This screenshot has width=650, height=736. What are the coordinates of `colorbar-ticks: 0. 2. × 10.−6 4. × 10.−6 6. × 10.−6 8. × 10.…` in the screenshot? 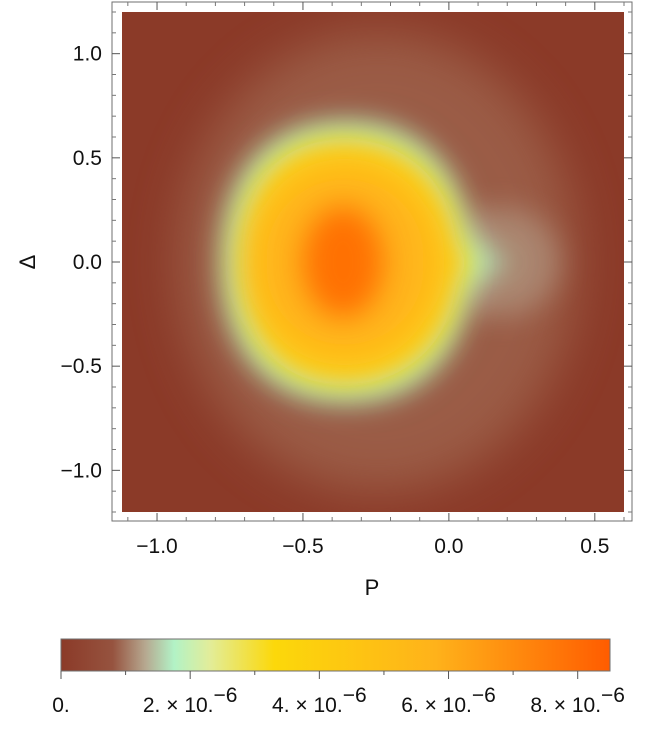 It's located at (338, 694).